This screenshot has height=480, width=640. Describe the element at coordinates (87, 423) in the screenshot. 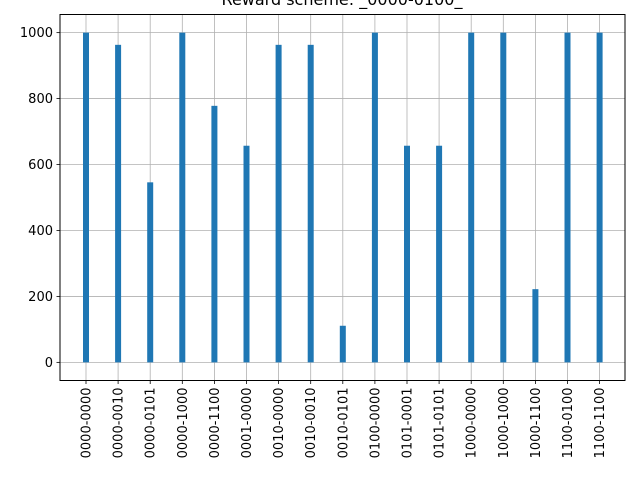

I see `x-tick-label: 0000-0000` at that location.